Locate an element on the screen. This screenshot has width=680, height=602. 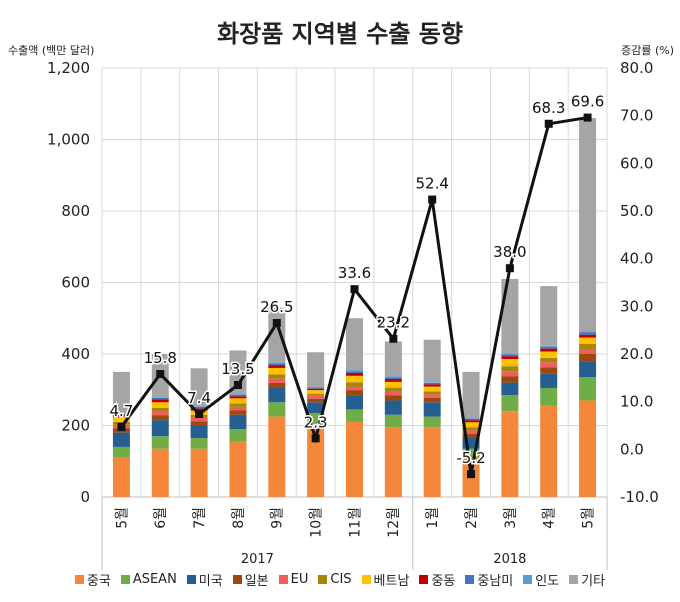
left-tick-label: 600 is located at coordinates (75, 283).